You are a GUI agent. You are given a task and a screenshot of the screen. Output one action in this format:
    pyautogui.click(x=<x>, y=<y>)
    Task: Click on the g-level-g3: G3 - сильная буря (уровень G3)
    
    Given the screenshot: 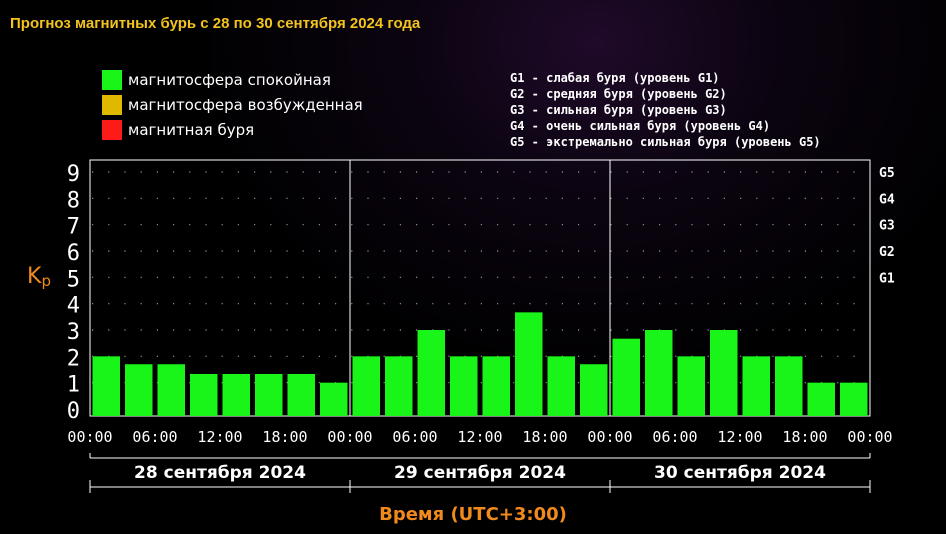 What is the action you would take?
    pyautogui.click(x=618, y=110)
    